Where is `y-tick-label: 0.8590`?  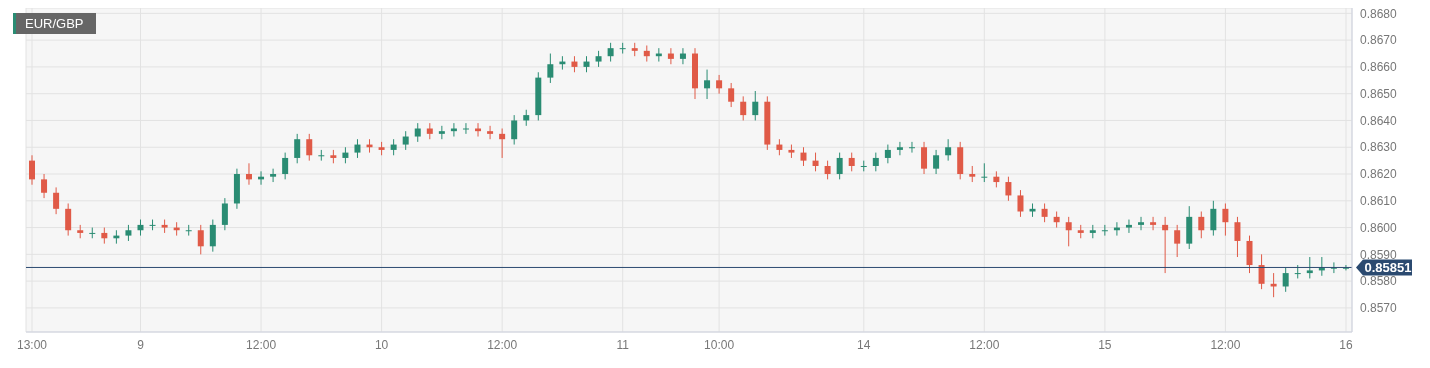
y-tick-label: 0.8590 is located at coordinates (1379, 254).